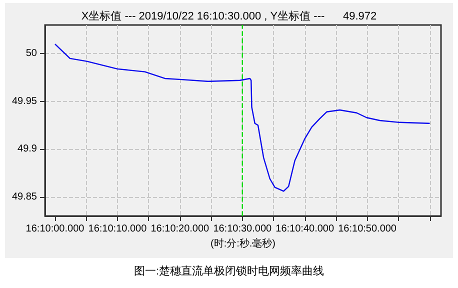  Describe the element at coordinates (229, 16) in the screenshot. I see `chart-title: X坐标值 --- 2019/10/22 16:10:30.000 , Y坐标值 --- 49.972` at that location.